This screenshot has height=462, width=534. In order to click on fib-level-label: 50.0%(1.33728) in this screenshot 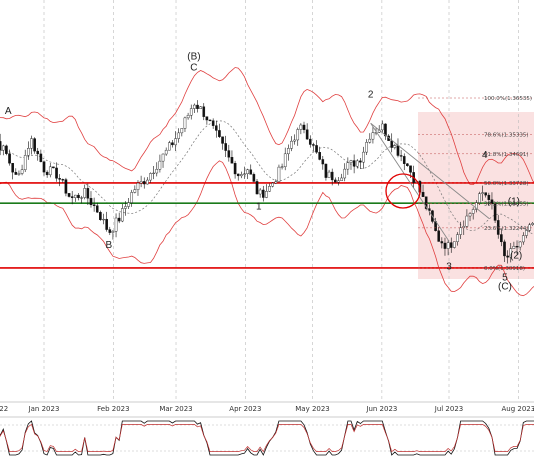, I will do `click(506, 184)`.